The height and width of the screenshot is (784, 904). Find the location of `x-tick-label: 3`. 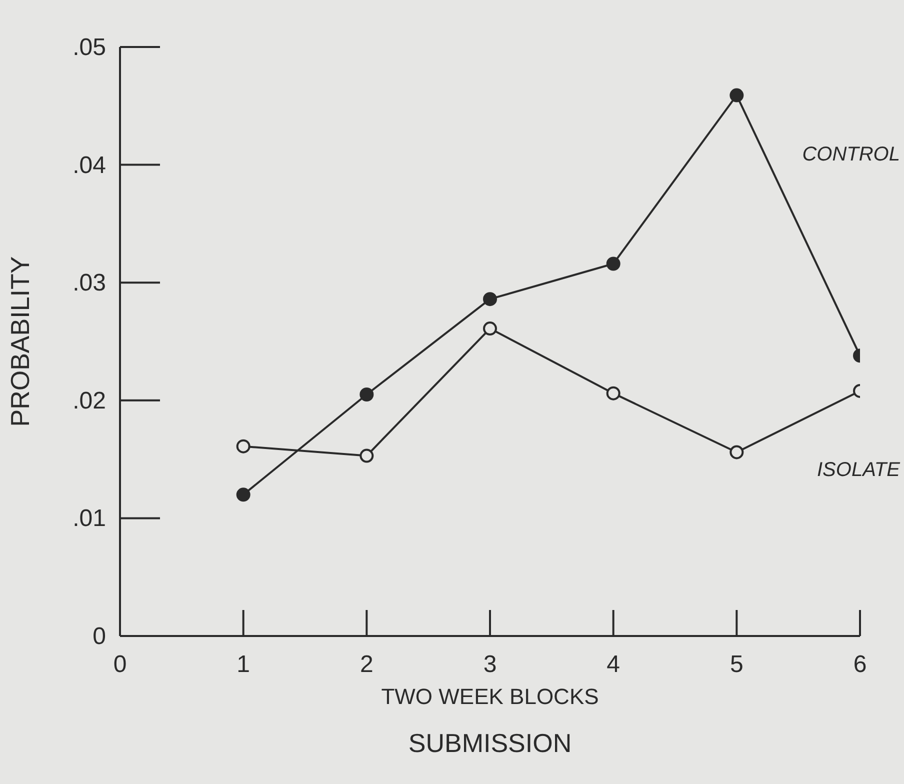

x-tick-label: 3 is located at coordinates (490, 664).